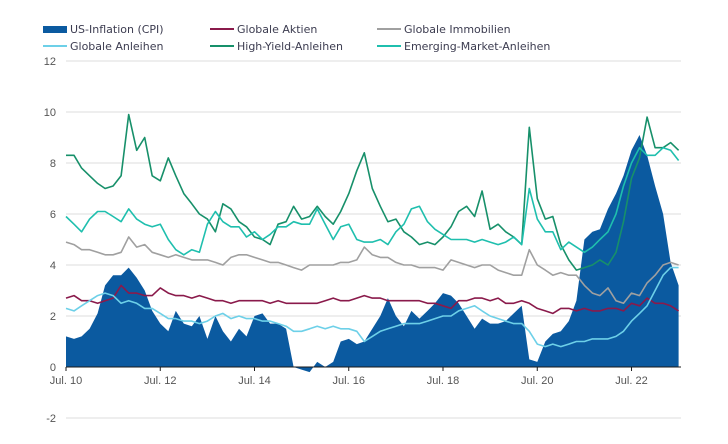 Image resolution: width=728 pixels, height=444 pixels. What do you see at coordinates (477, 46) in the screenshot?
I see `legend-label: Emerging-Market-Anleihen` at bounding box center [477, 46].